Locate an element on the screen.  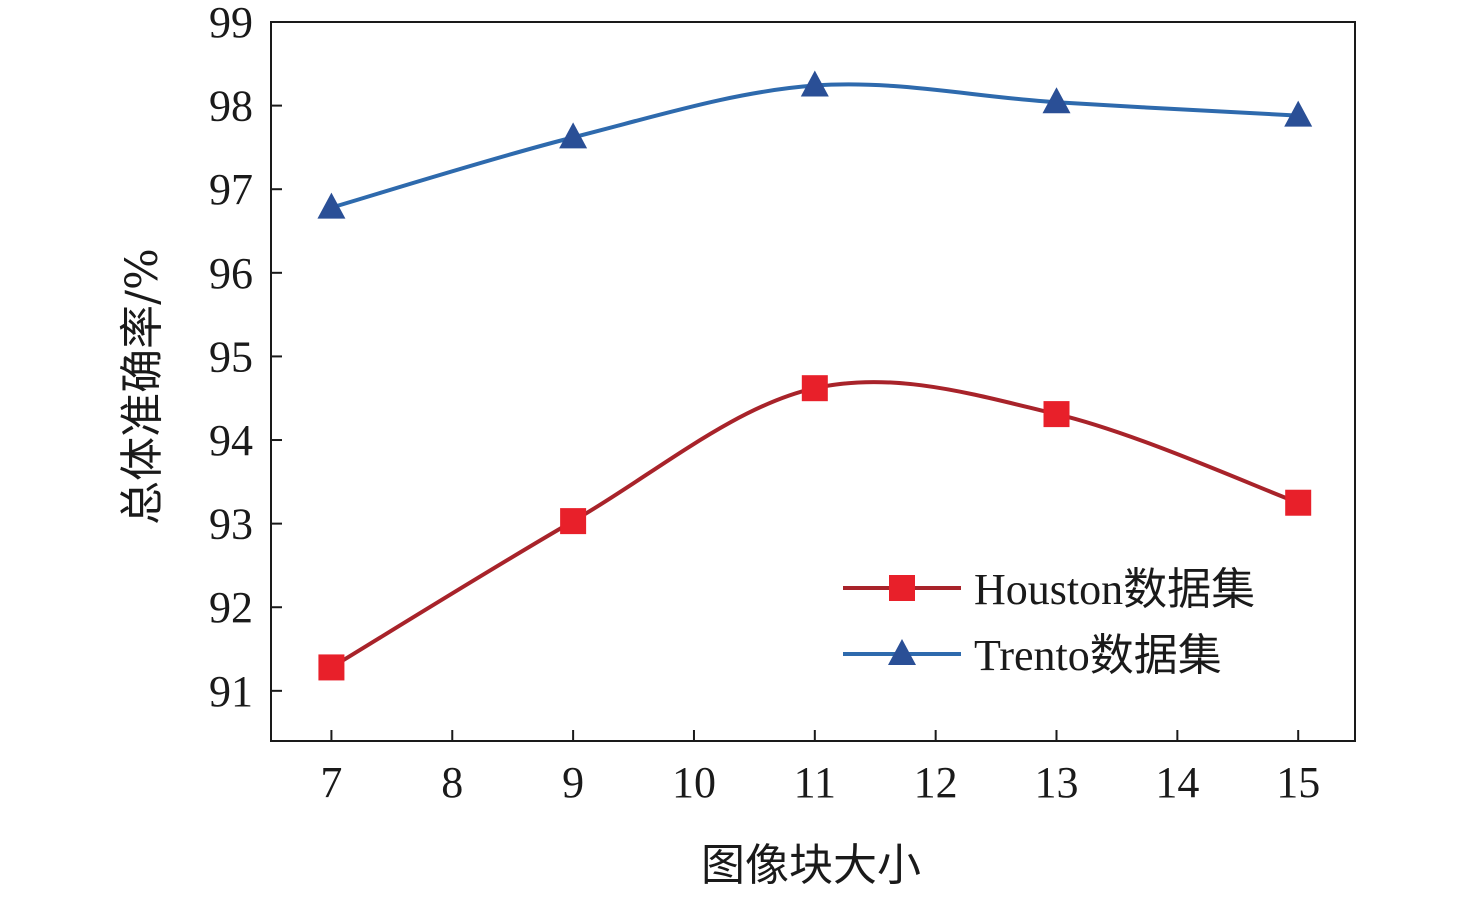
x-tick-label: 7 is located at coordinates (331, 782).